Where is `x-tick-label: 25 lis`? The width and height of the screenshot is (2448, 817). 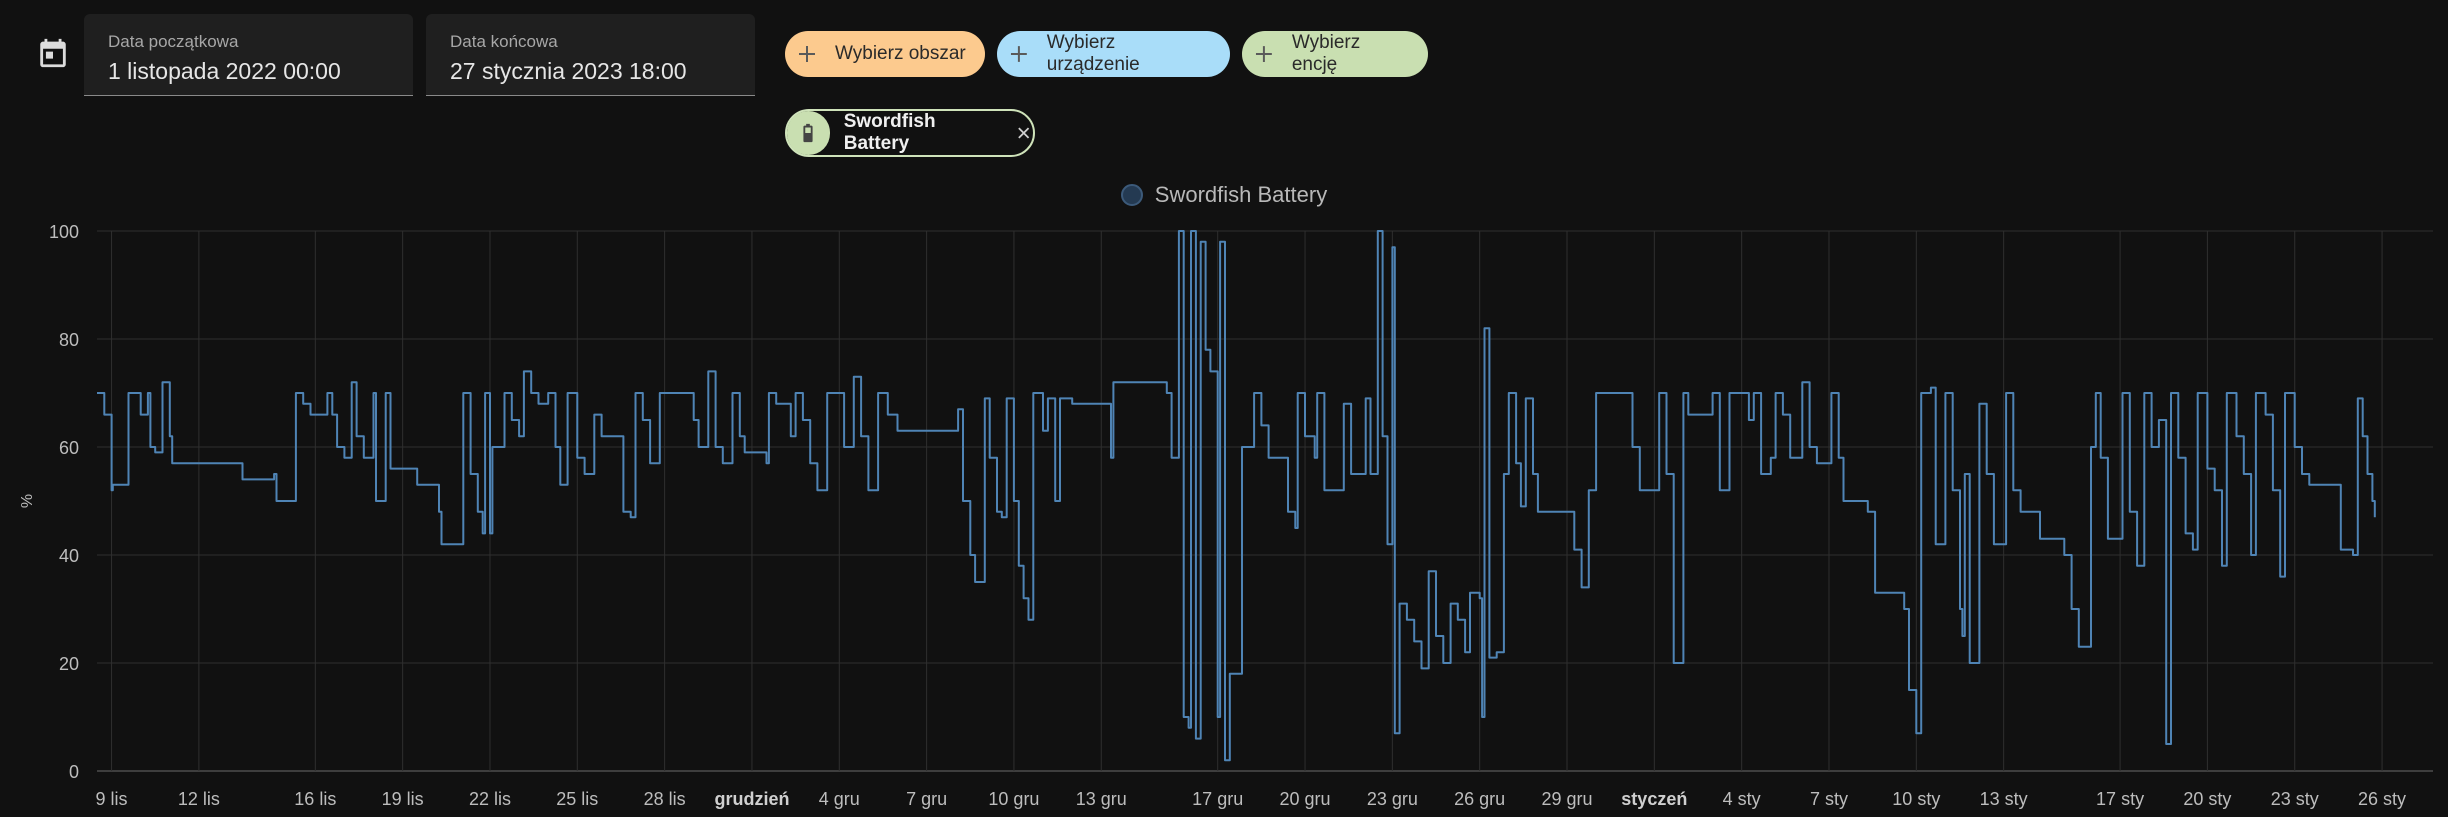 x-tick-label: 25 lis is located at coordinates (577, 799).